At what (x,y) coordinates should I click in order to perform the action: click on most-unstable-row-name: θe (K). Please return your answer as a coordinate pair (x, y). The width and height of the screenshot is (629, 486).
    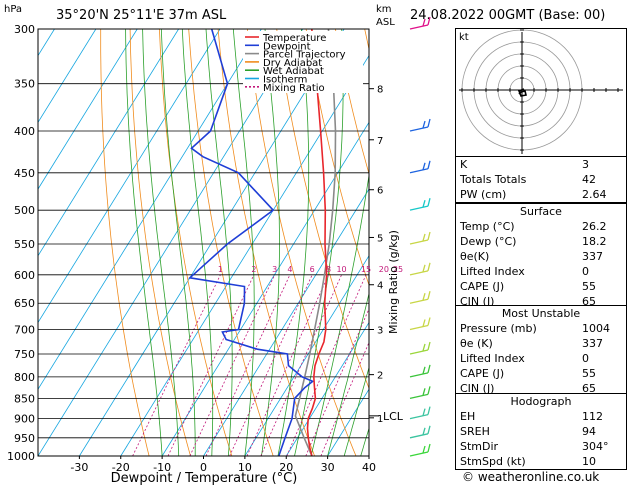
    Looking at the image, I should click on (476, 343).